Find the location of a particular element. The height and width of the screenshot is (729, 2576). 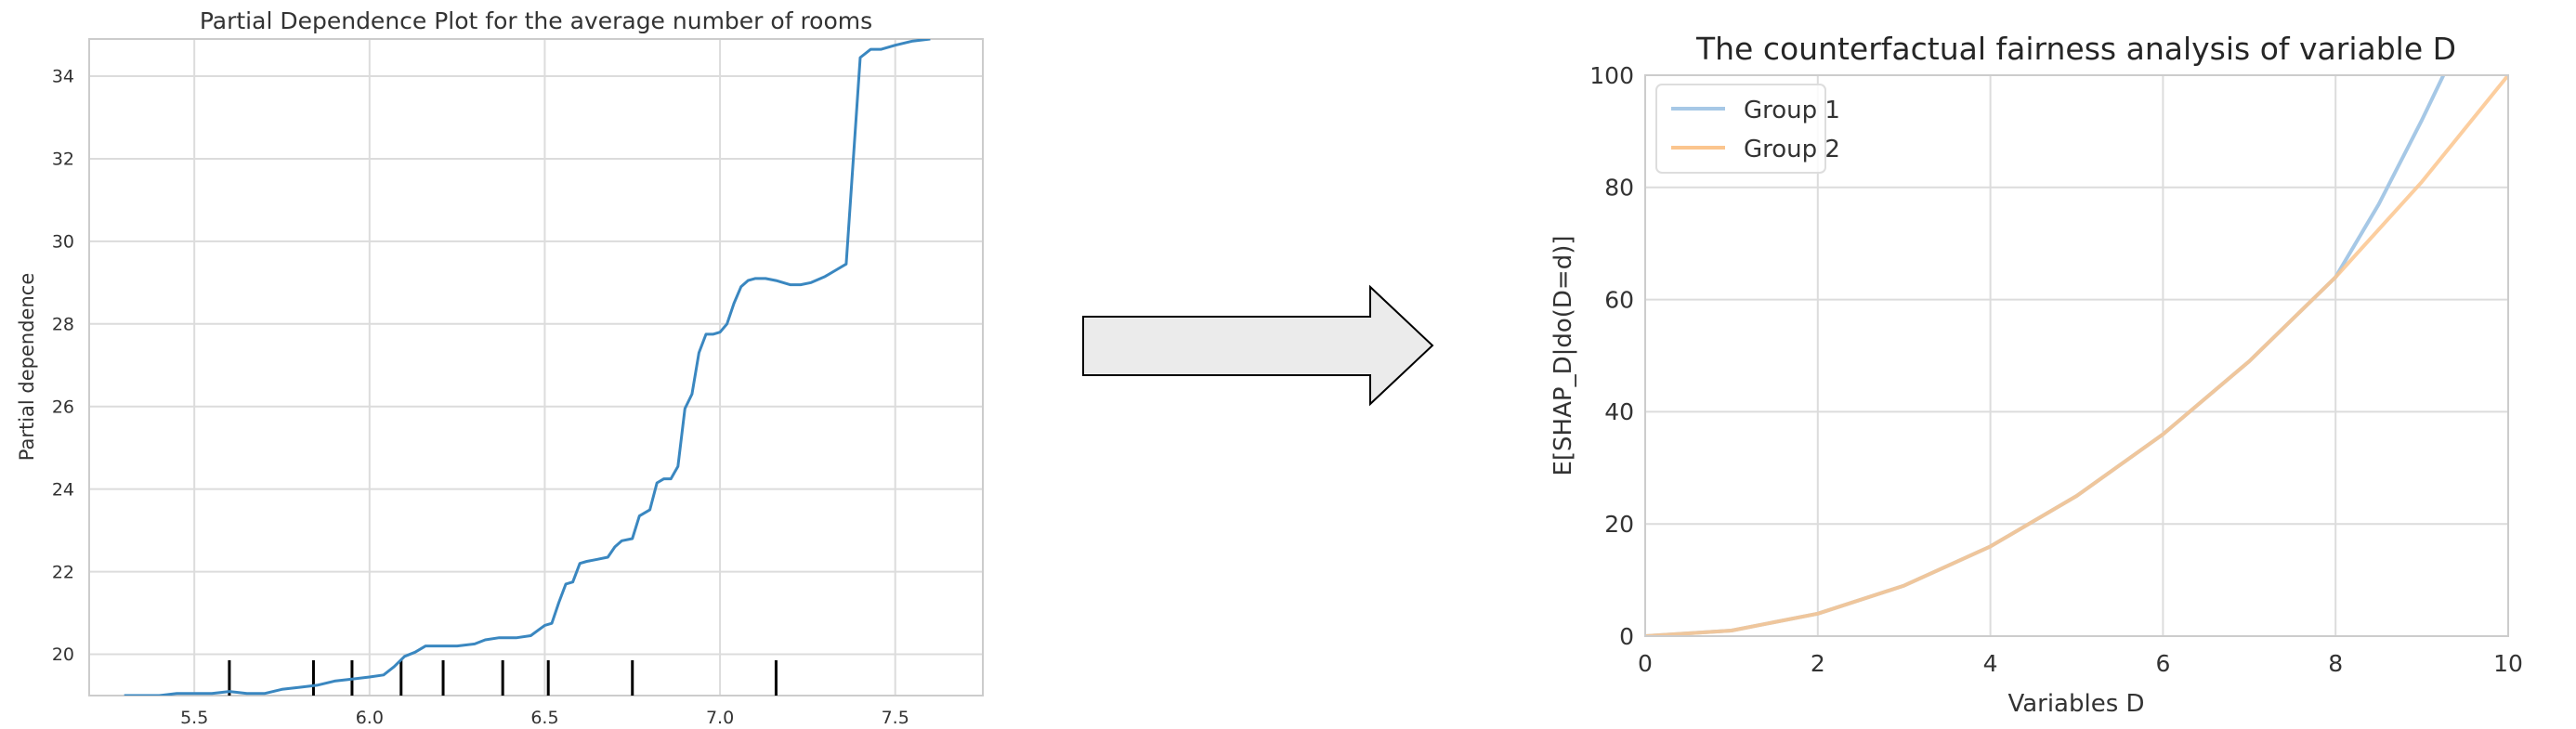

y-tick-label: 0 is located at coordinates (1626, 636).